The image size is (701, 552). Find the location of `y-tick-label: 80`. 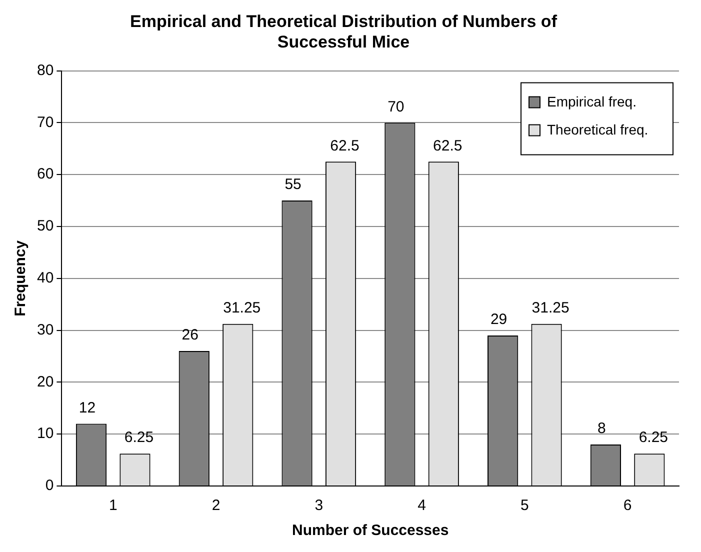

y-tick-label: 80 is located at coordinates (45, 70).